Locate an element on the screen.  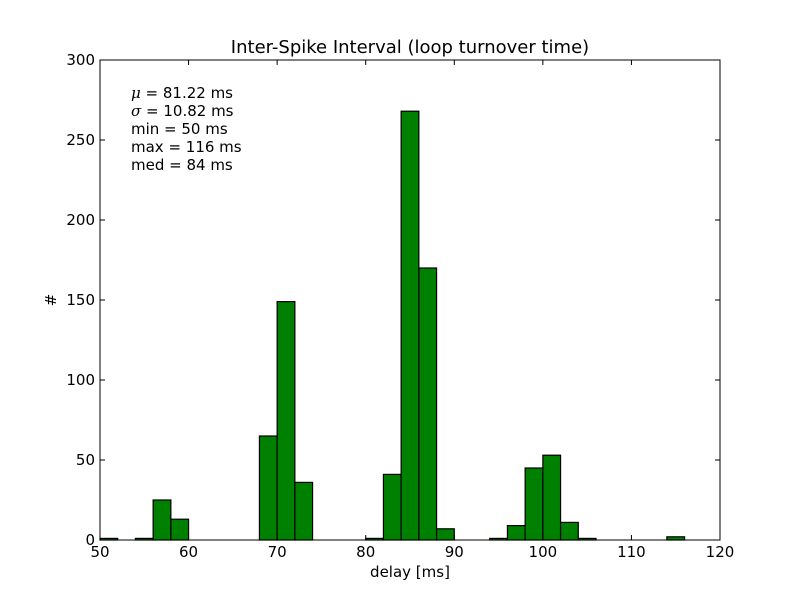
y-tick-label: 50 is located at coordinates (85, 460).